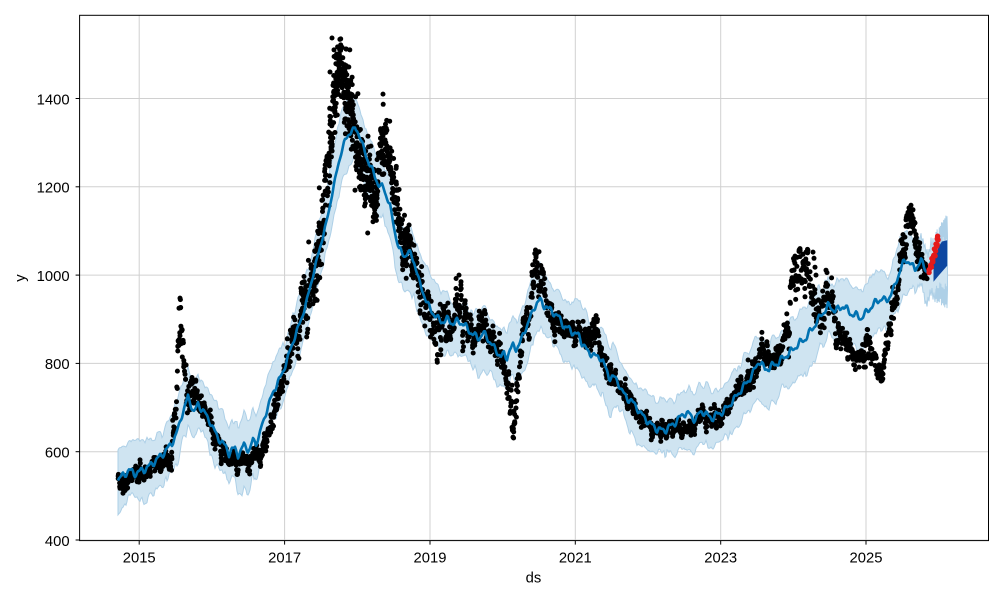 Image resolution: width=1000 pixels, height=600 pixels. I want to click on svg-text: 2015, so click(139, 558).